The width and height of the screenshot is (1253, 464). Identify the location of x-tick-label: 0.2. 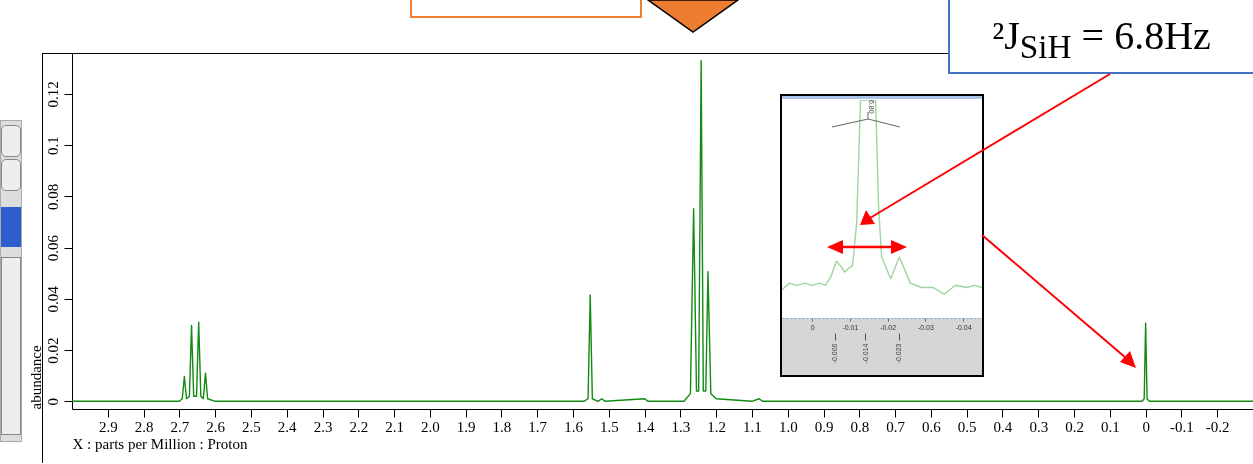
(1074, 426).